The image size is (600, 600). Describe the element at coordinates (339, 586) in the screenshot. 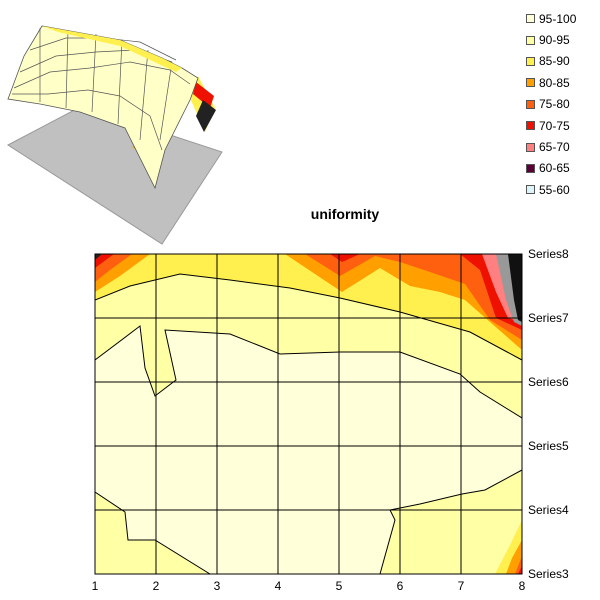

I see `x-tick-label: 5` at that location.